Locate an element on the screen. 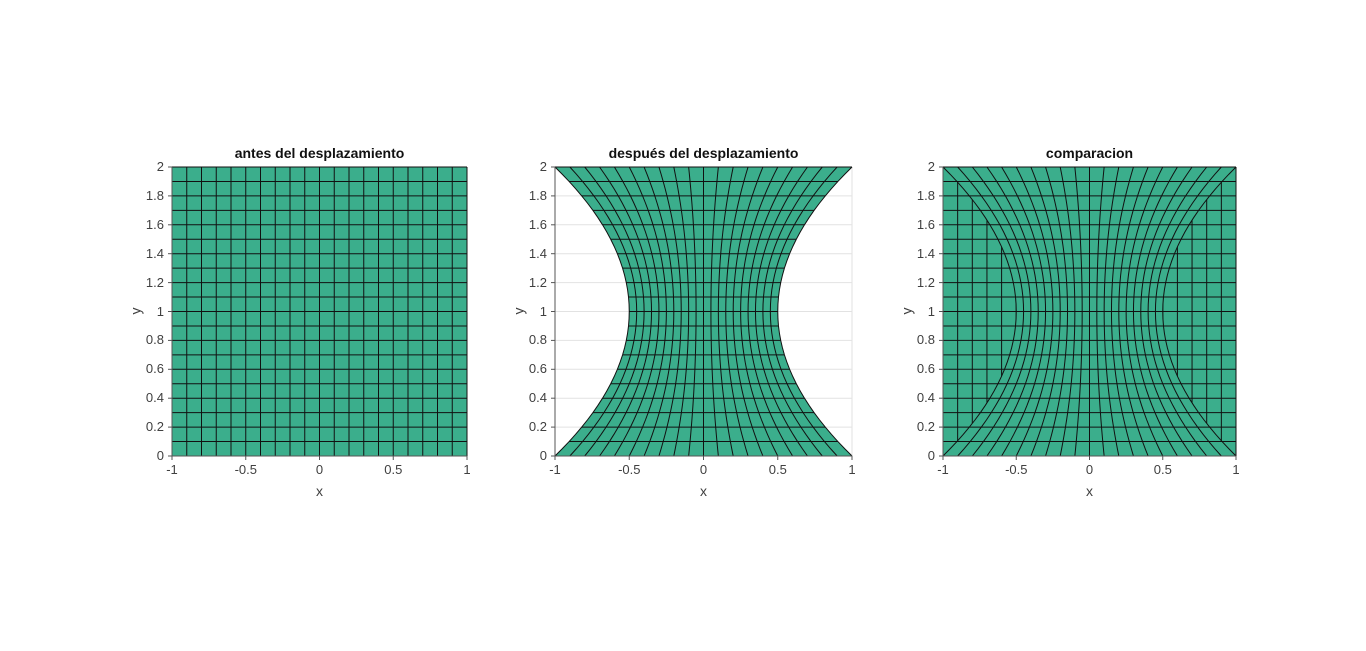  mesh-plot-before is located at coordinates (318, 313).